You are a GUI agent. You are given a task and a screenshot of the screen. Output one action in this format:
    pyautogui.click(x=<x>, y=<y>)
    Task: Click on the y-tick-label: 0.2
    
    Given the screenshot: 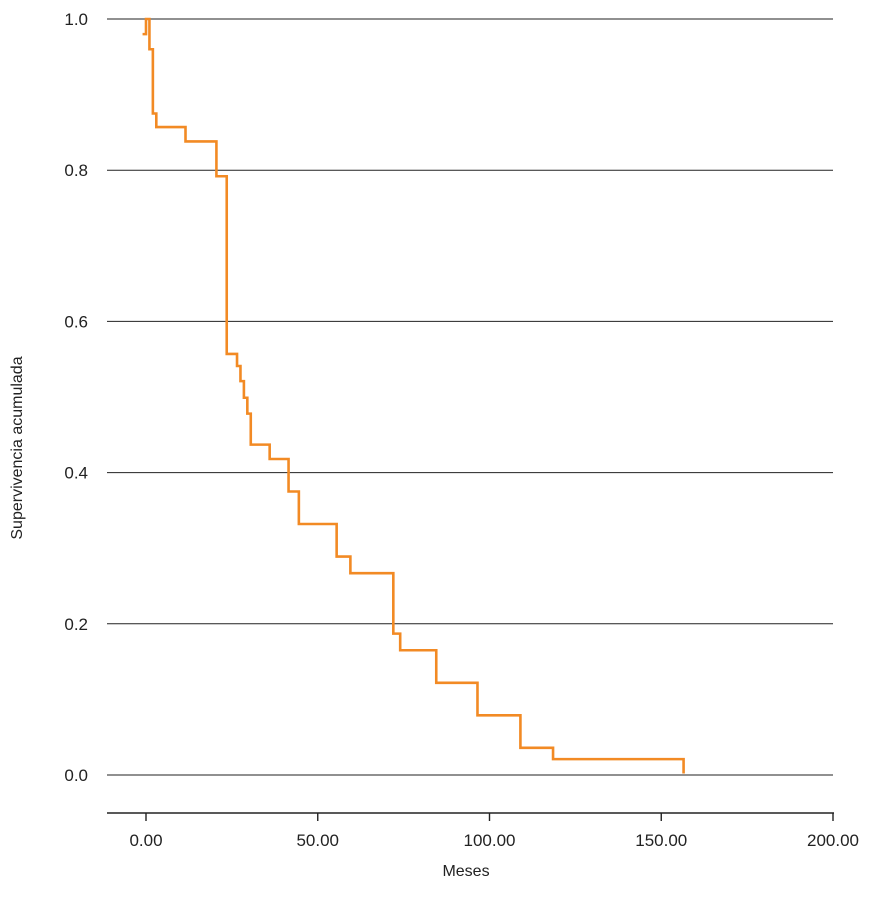 What is the action you would take?
    pyautogui.click(x=76, y=624)
    